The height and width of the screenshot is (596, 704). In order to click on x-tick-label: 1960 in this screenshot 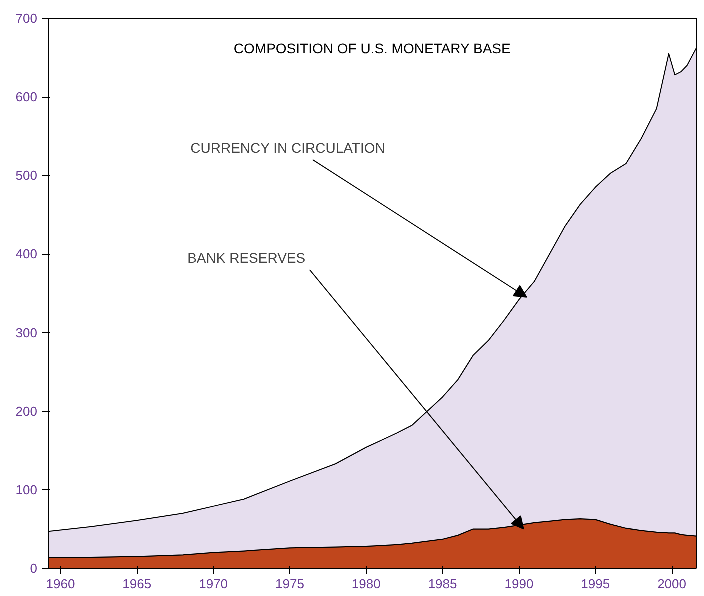, I will do `click(61, 584)`.